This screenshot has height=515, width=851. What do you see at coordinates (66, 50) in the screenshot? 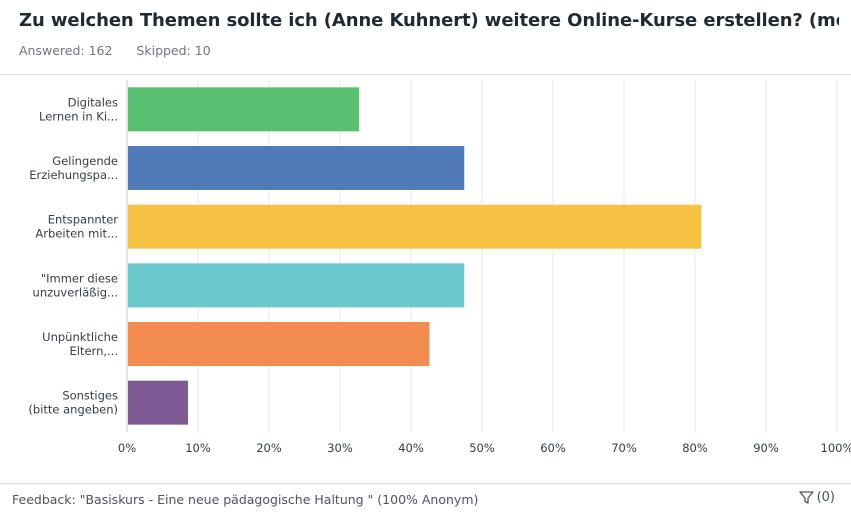
I see `answered-count: Answered: 162` at bounding box center [66, 50].